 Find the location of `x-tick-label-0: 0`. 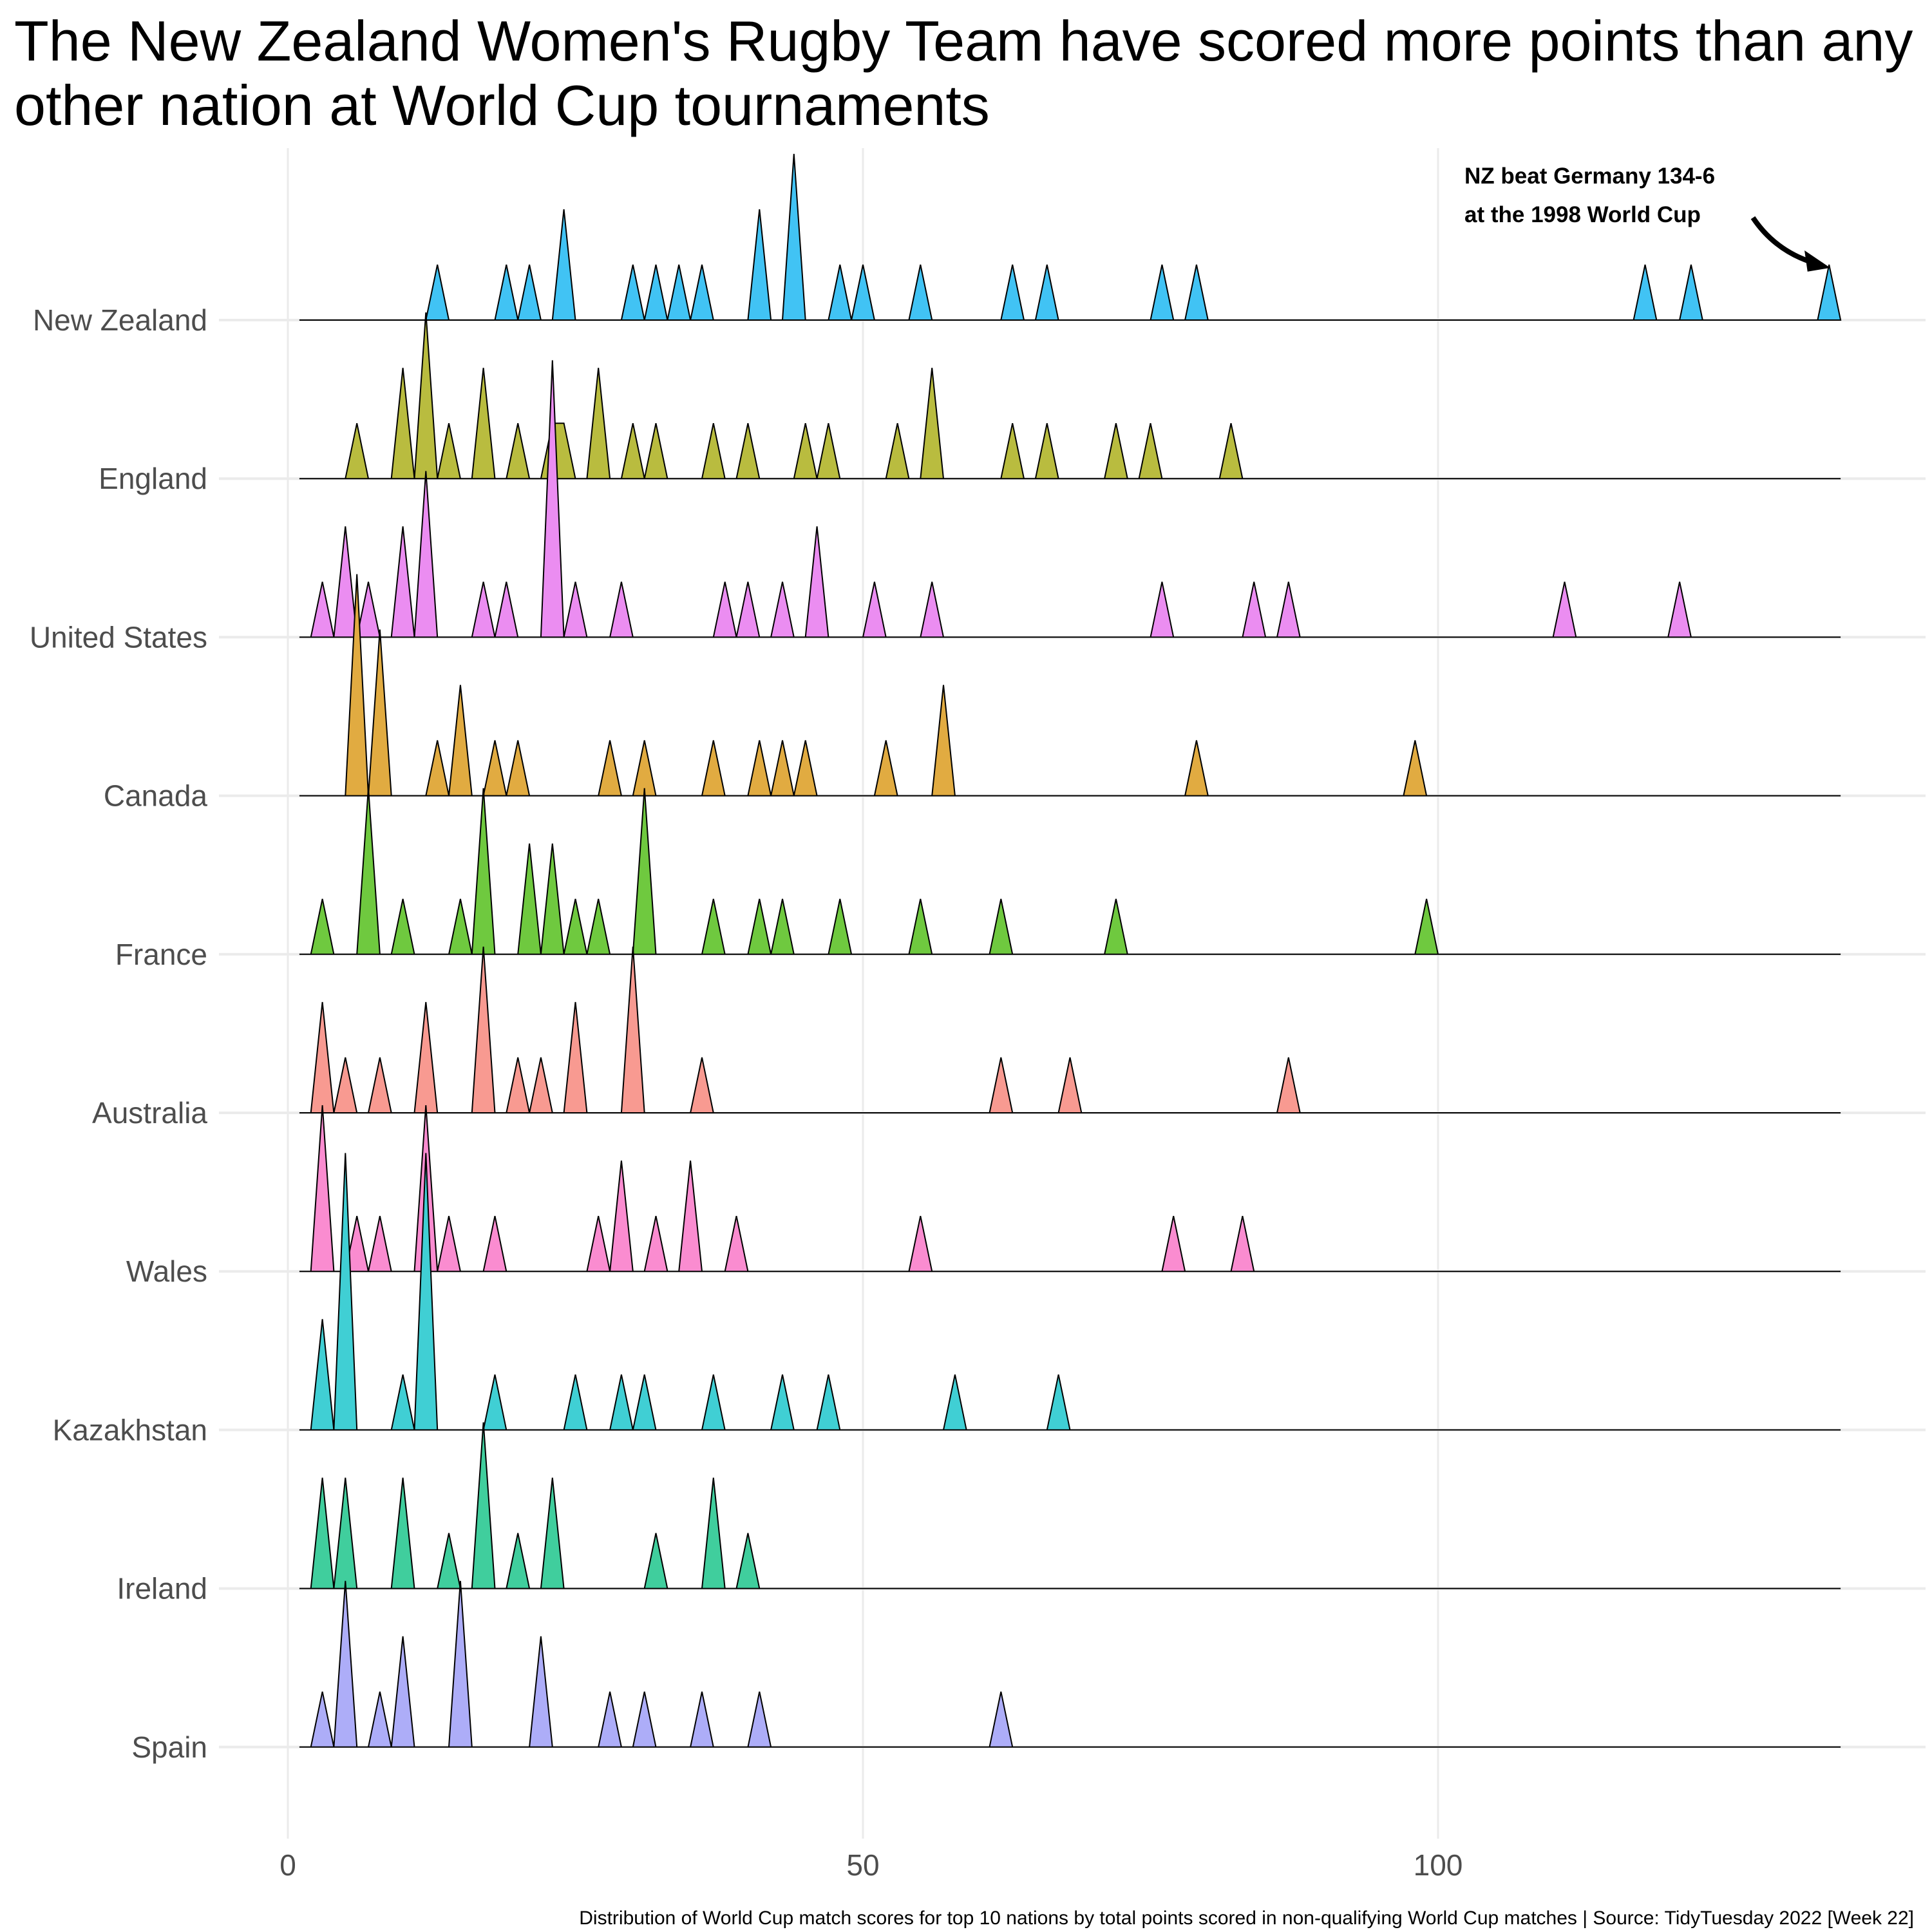

x-tick-label-0: 0 is located at coordinates (287, 1865).